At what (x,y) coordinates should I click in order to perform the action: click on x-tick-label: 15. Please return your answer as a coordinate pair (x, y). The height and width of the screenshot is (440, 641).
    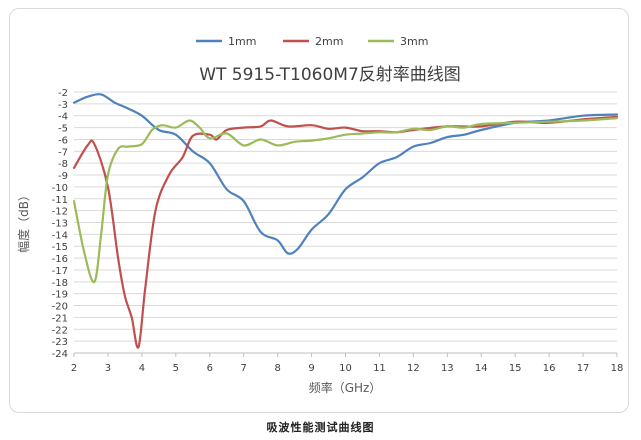
    Looking at the image, I should click on (515, 368).